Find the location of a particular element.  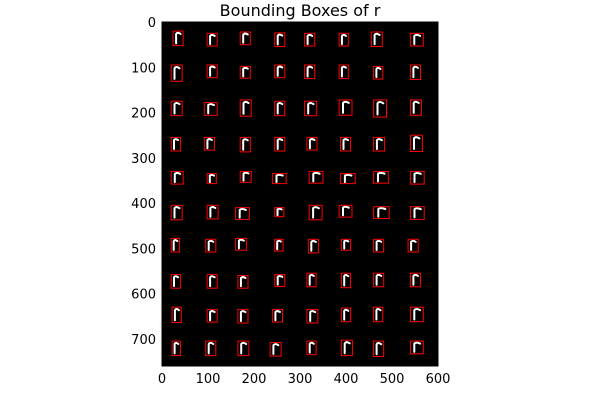

y-tick-label: 500 is located at coordinates (143, 249).